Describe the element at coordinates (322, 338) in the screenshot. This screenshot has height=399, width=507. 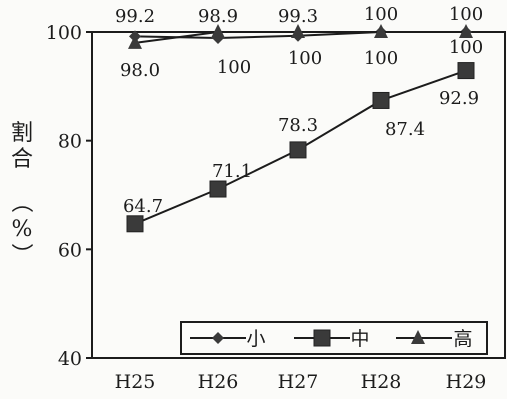
I see `legend-marker-square` at that location.